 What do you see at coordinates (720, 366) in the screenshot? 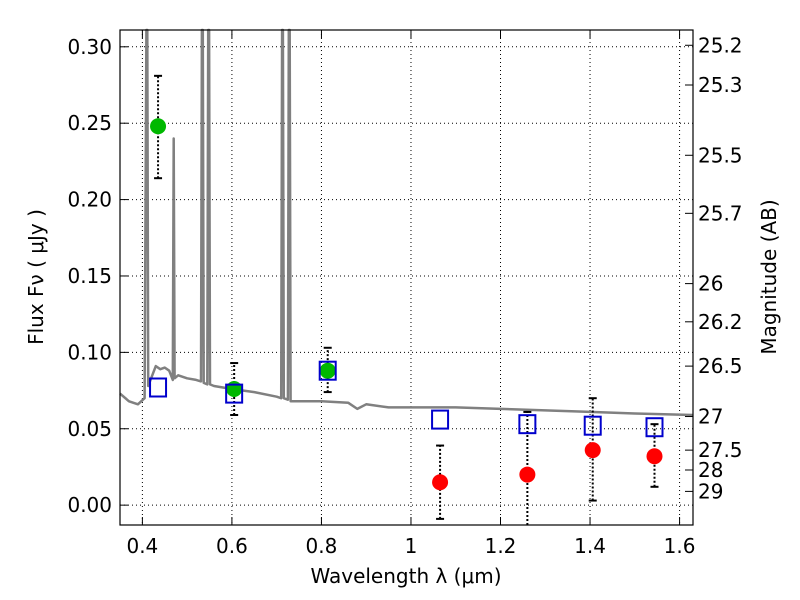
I see `y2-tick-label: 26.5` at bounding box center [720, 366].